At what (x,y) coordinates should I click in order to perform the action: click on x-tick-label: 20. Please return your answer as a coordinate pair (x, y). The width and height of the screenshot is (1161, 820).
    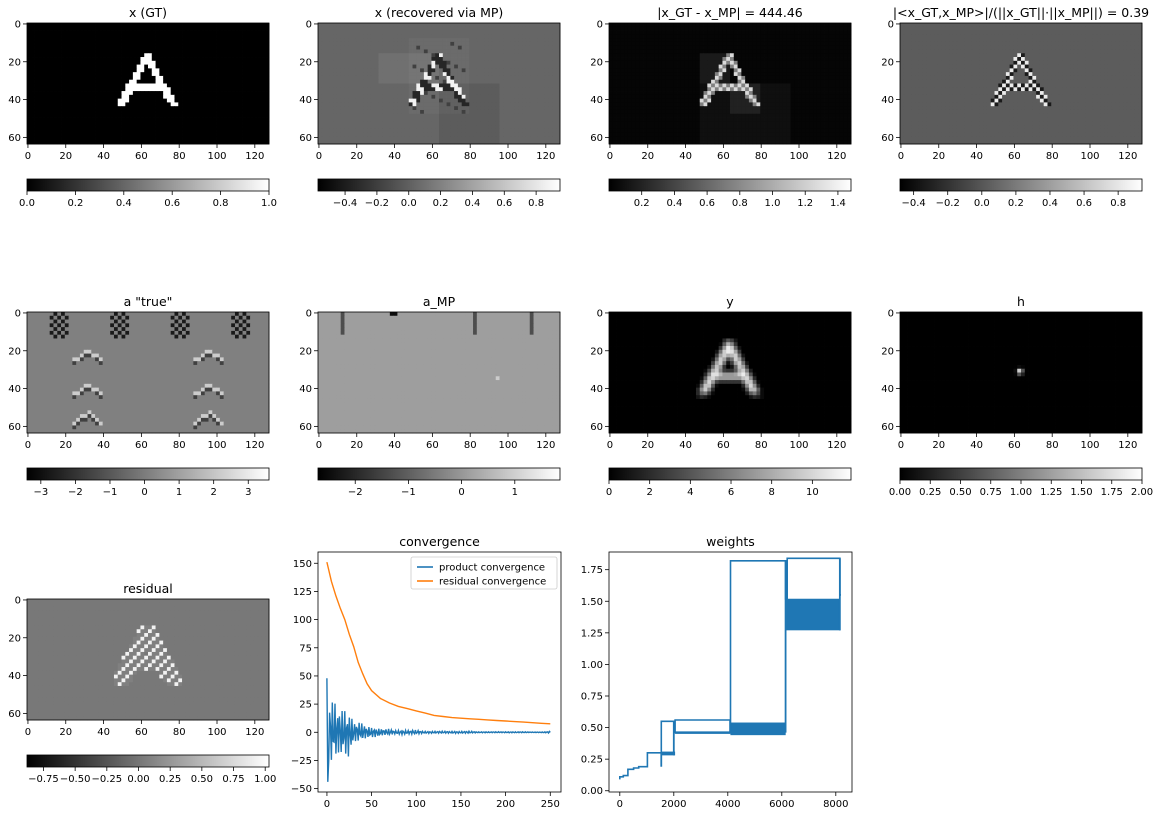
    Looking at the image, I should click on (65, 156).